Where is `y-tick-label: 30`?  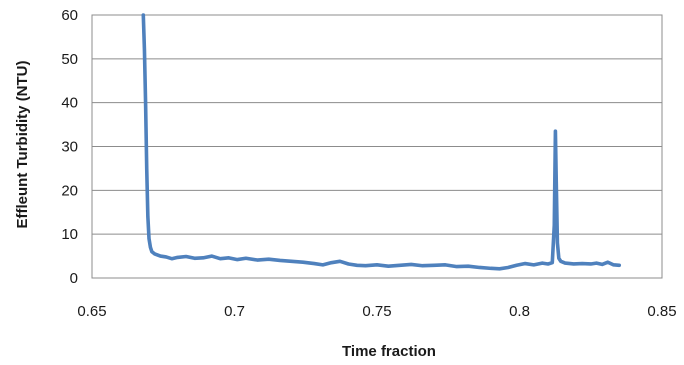 y-tick-label: 30 is located at coordinates (69, 147).